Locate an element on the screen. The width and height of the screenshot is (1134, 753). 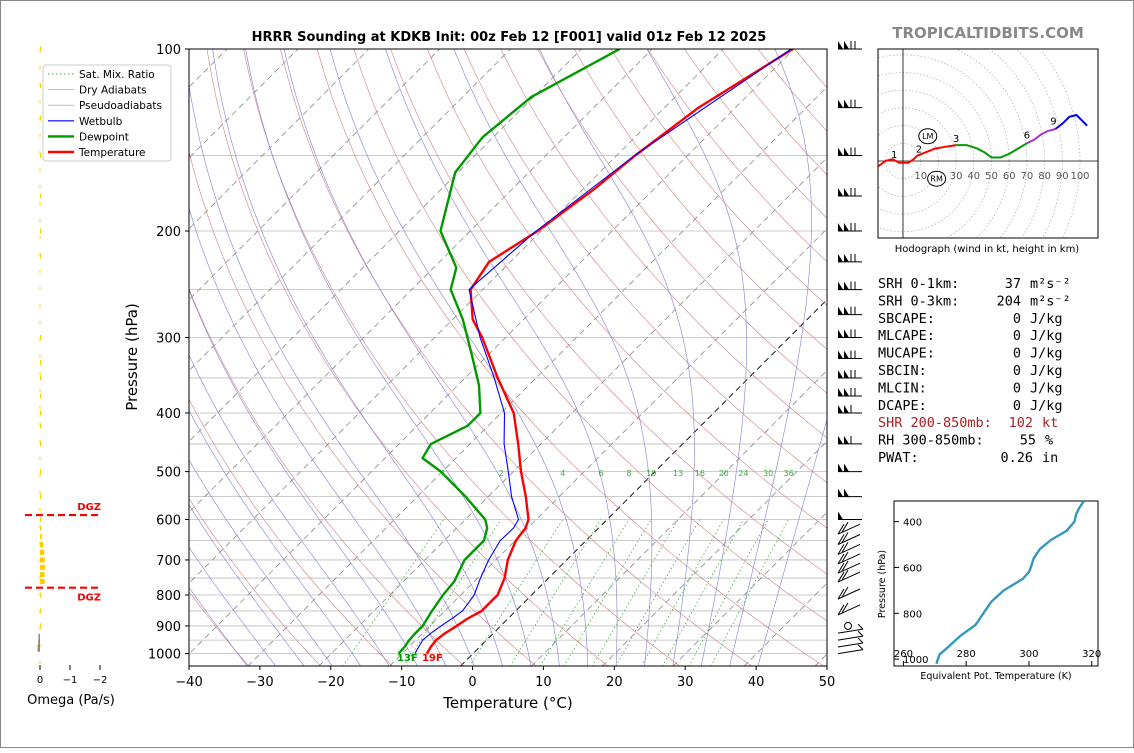
index-value: 37 is located at coordinates (1013, 284).